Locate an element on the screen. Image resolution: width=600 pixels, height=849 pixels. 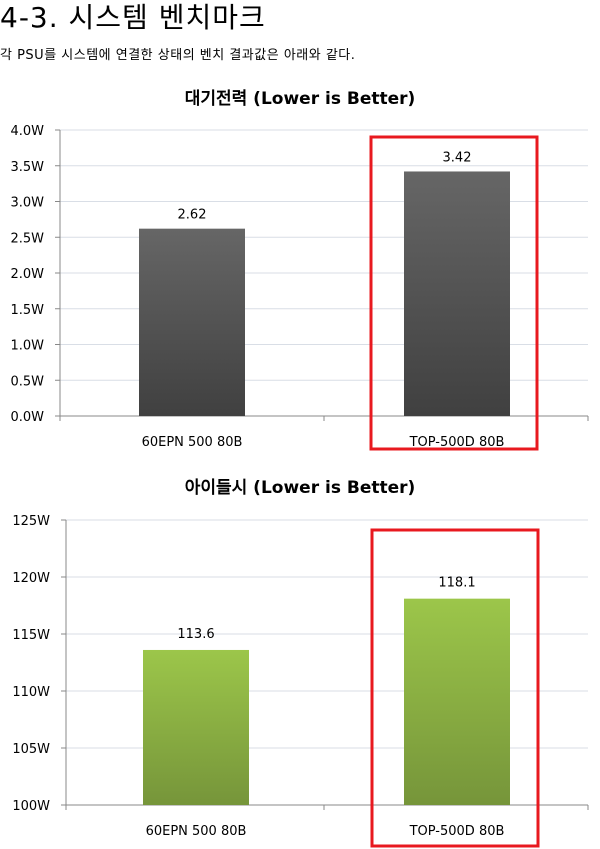
y-tick-label: 125W is located at coordinates (31, 521).